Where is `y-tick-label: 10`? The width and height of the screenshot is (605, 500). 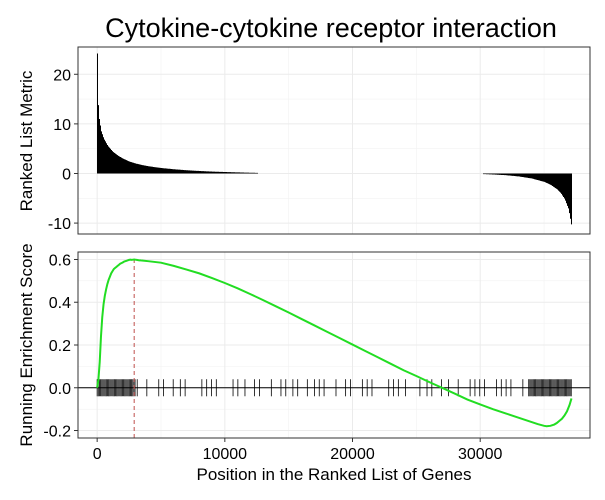 y-tick-label: 10 is located at coordinates (62, 125).